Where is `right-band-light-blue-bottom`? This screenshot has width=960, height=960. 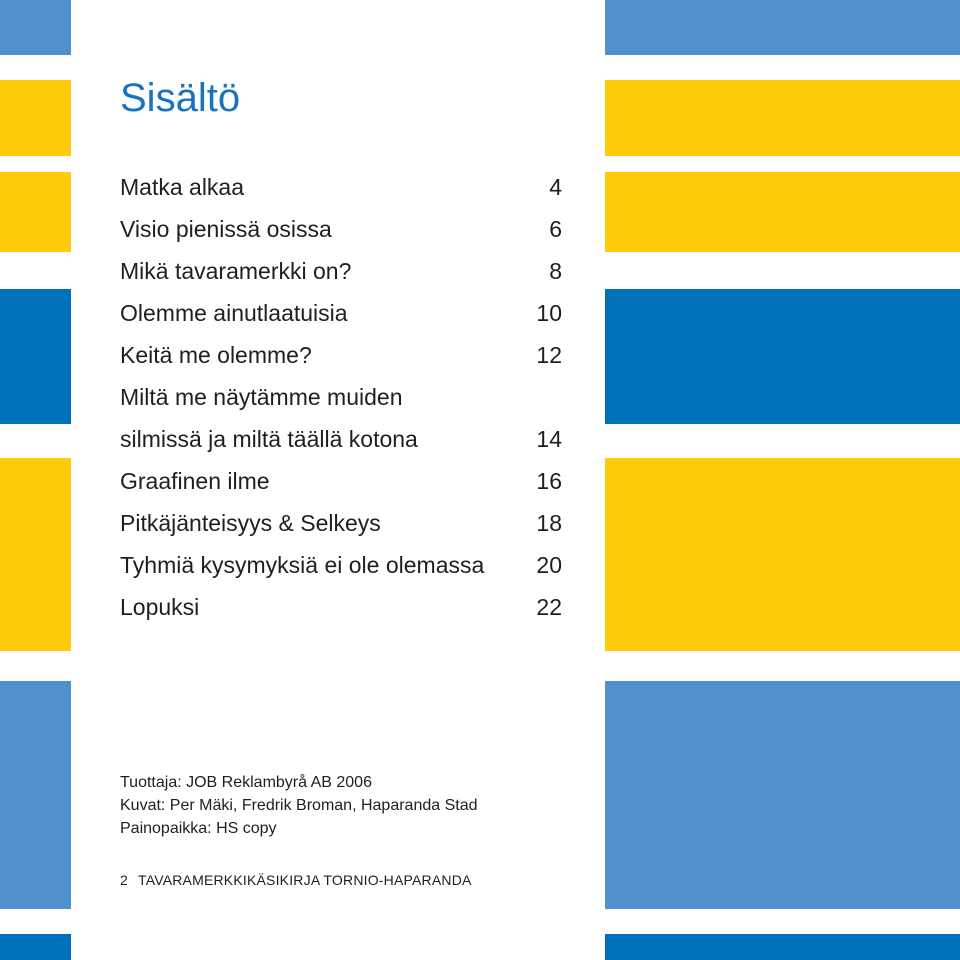 right-band-light-blue-bottom is located at coordinates (782, 795).